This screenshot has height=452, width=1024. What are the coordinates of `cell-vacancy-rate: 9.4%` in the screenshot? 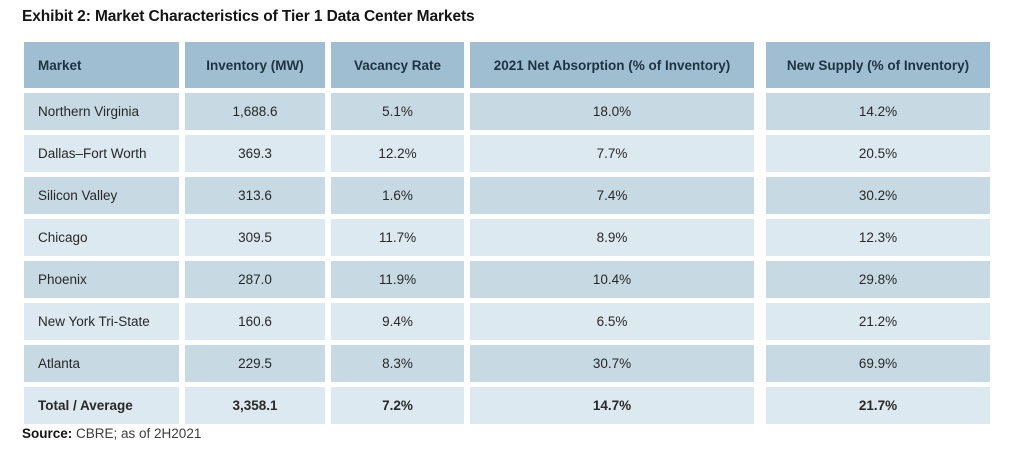 It's located at (397, 321).